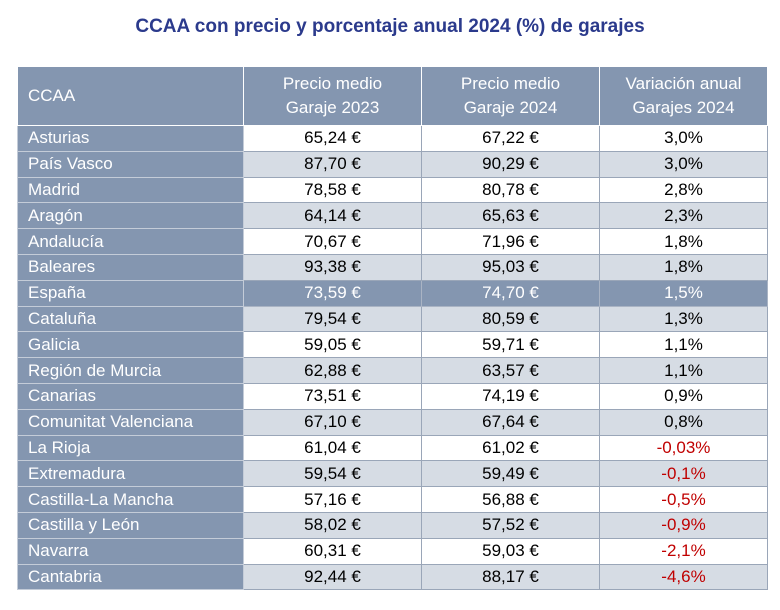 The height and width of the screenshot is (610, 780). I want to click on cell-price-2023: 57,16 €, so click(332, 499).